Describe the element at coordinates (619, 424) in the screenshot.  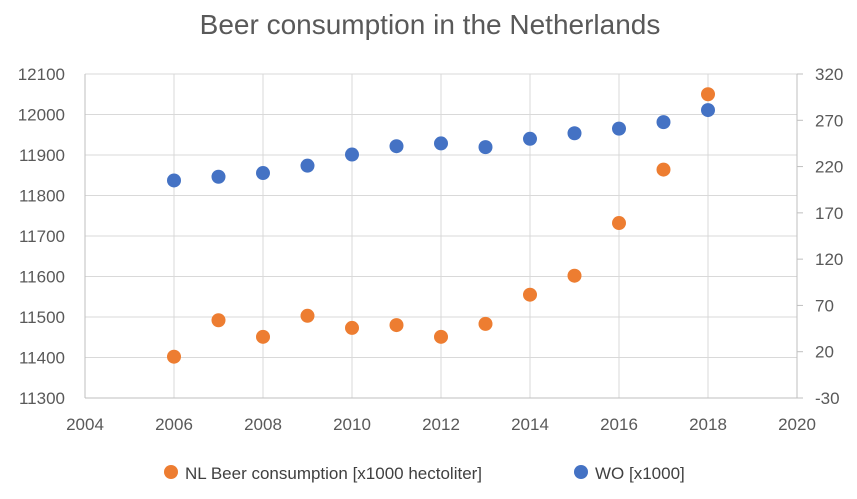
I see `x-tick-label: 2016` at that location.